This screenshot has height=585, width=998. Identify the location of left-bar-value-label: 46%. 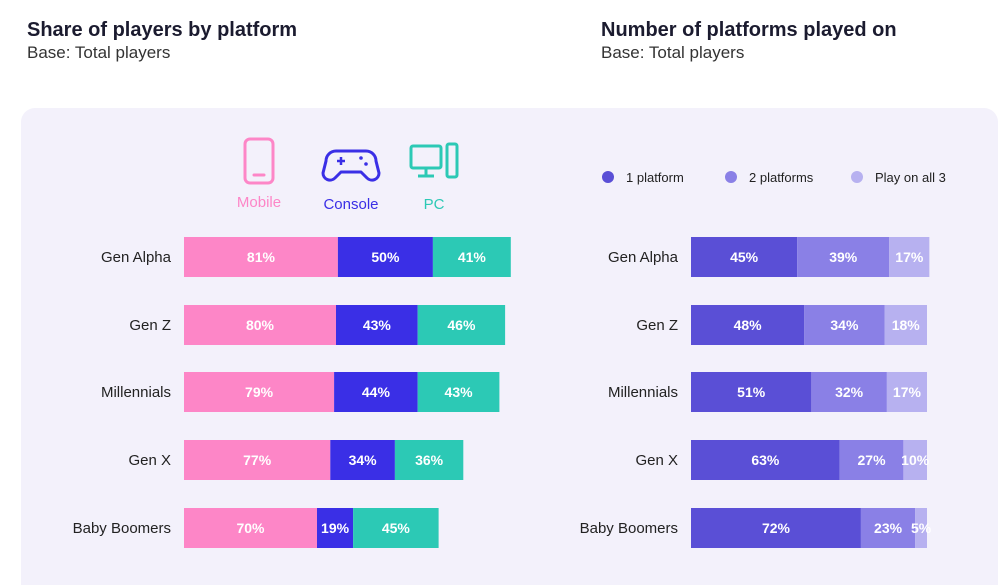
(461, 325).